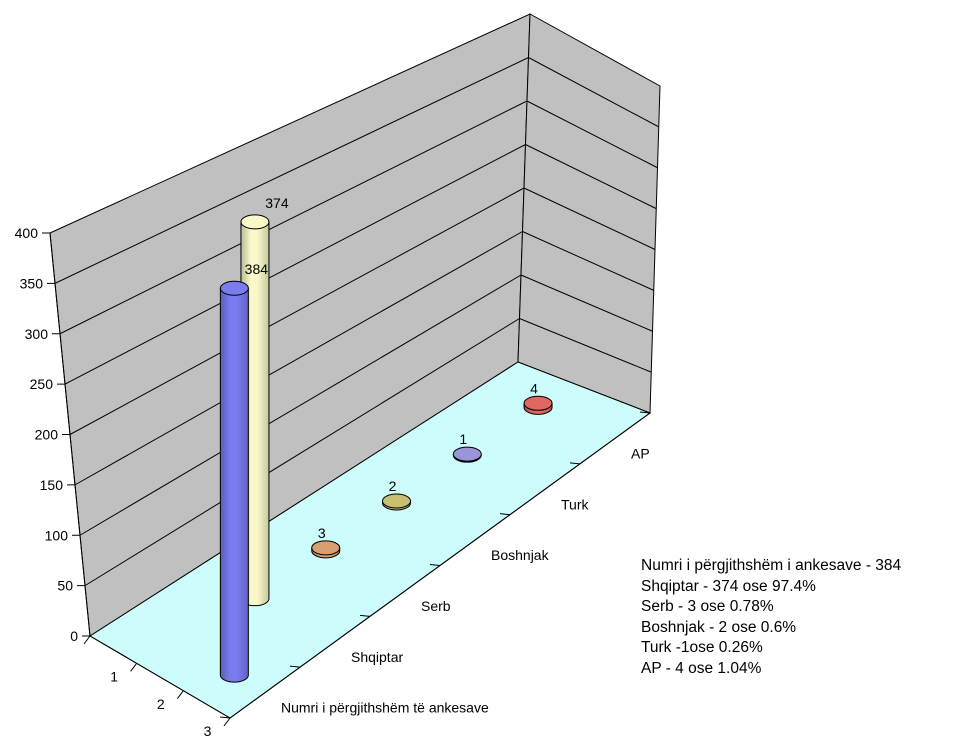 This screenshot has width=970, height=740. Describe the element at coordinates (640, 453) in the screenshot. I see `category-label: AP` at that location.